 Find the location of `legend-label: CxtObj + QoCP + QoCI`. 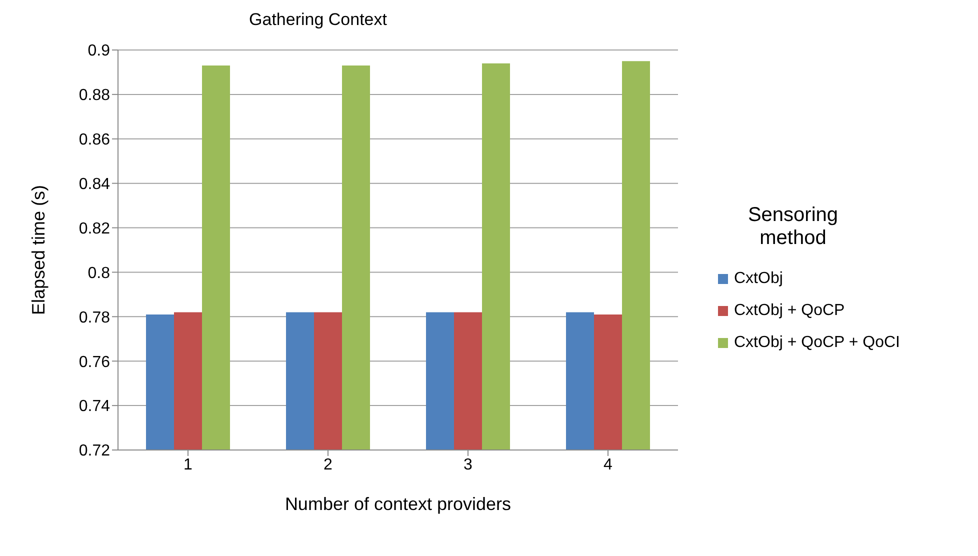

legend-label: CxtObj + QoCP + QoCI is located at coordinates (817, 343).